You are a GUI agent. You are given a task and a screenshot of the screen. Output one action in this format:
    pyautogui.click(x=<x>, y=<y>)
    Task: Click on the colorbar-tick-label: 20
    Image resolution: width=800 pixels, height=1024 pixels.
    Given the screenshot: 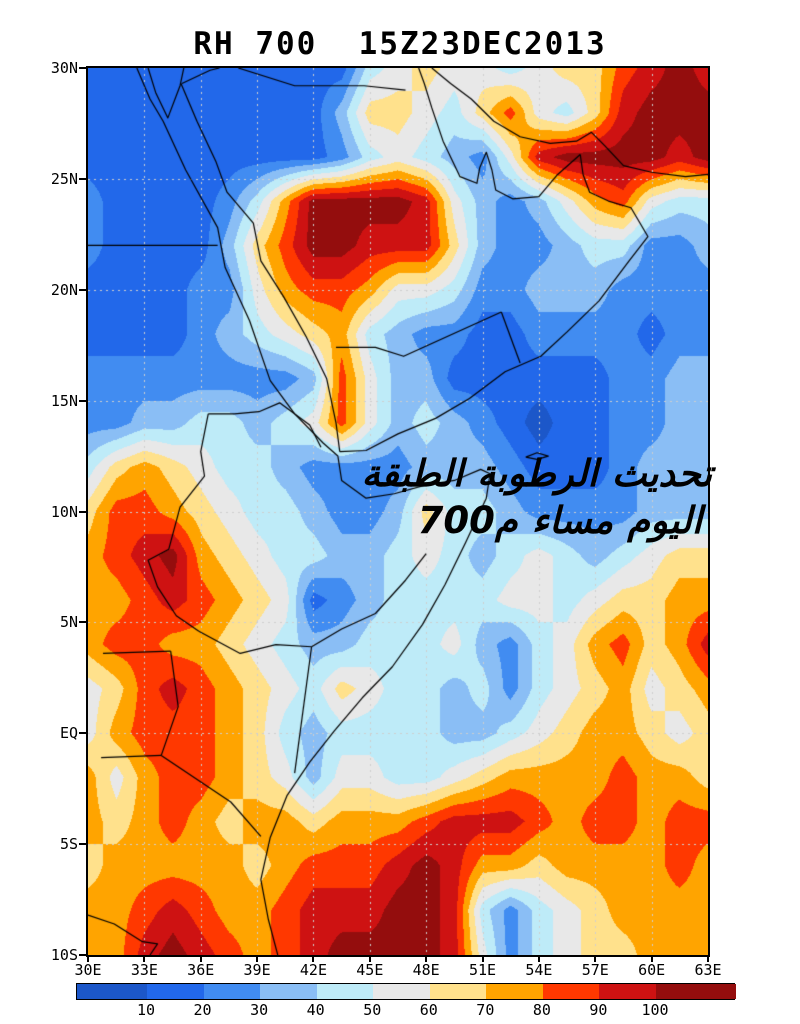 What is the action you would take?
    pyautogui.click(x=202, y=1010)
    